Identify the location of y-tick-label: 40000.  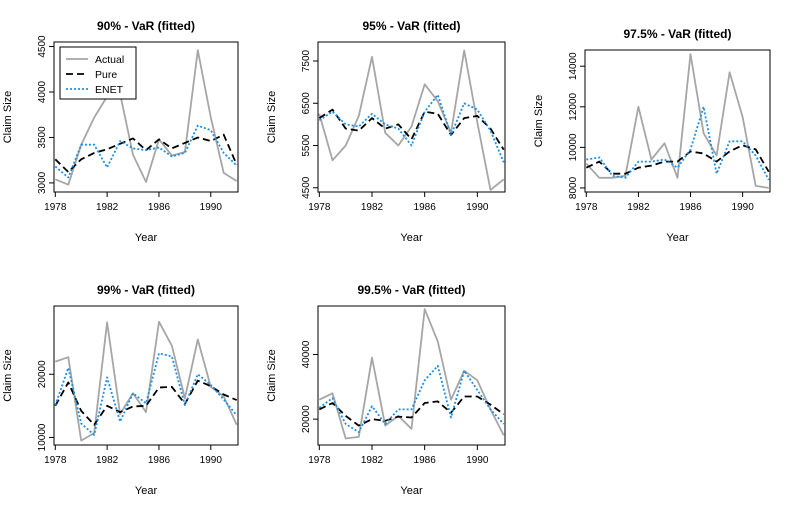
(306, 354).